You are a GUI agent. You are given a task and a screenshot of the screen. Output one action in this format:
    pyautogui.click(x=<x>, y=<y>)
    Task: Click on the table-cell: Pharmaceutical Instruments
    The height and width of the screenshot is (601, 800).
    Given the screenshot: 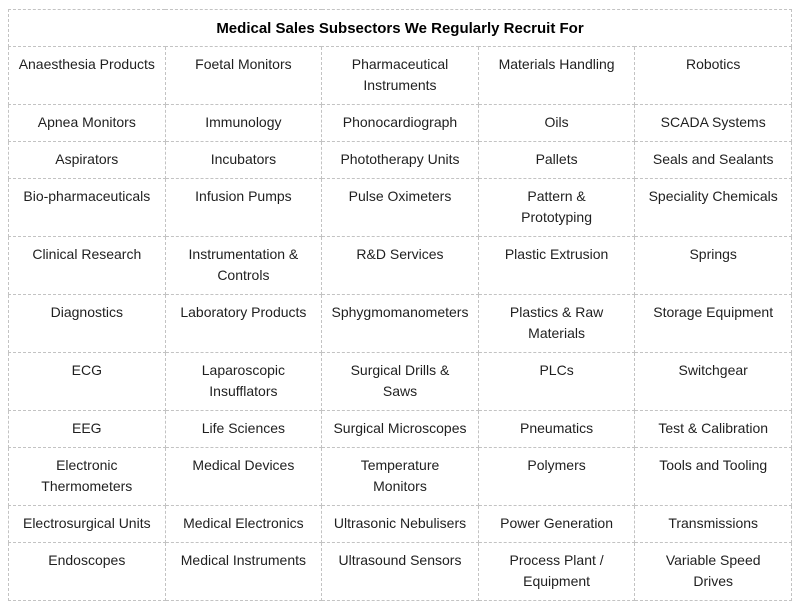 What is the action you would take?
    pyautogui.click(x=400, y=75)
    